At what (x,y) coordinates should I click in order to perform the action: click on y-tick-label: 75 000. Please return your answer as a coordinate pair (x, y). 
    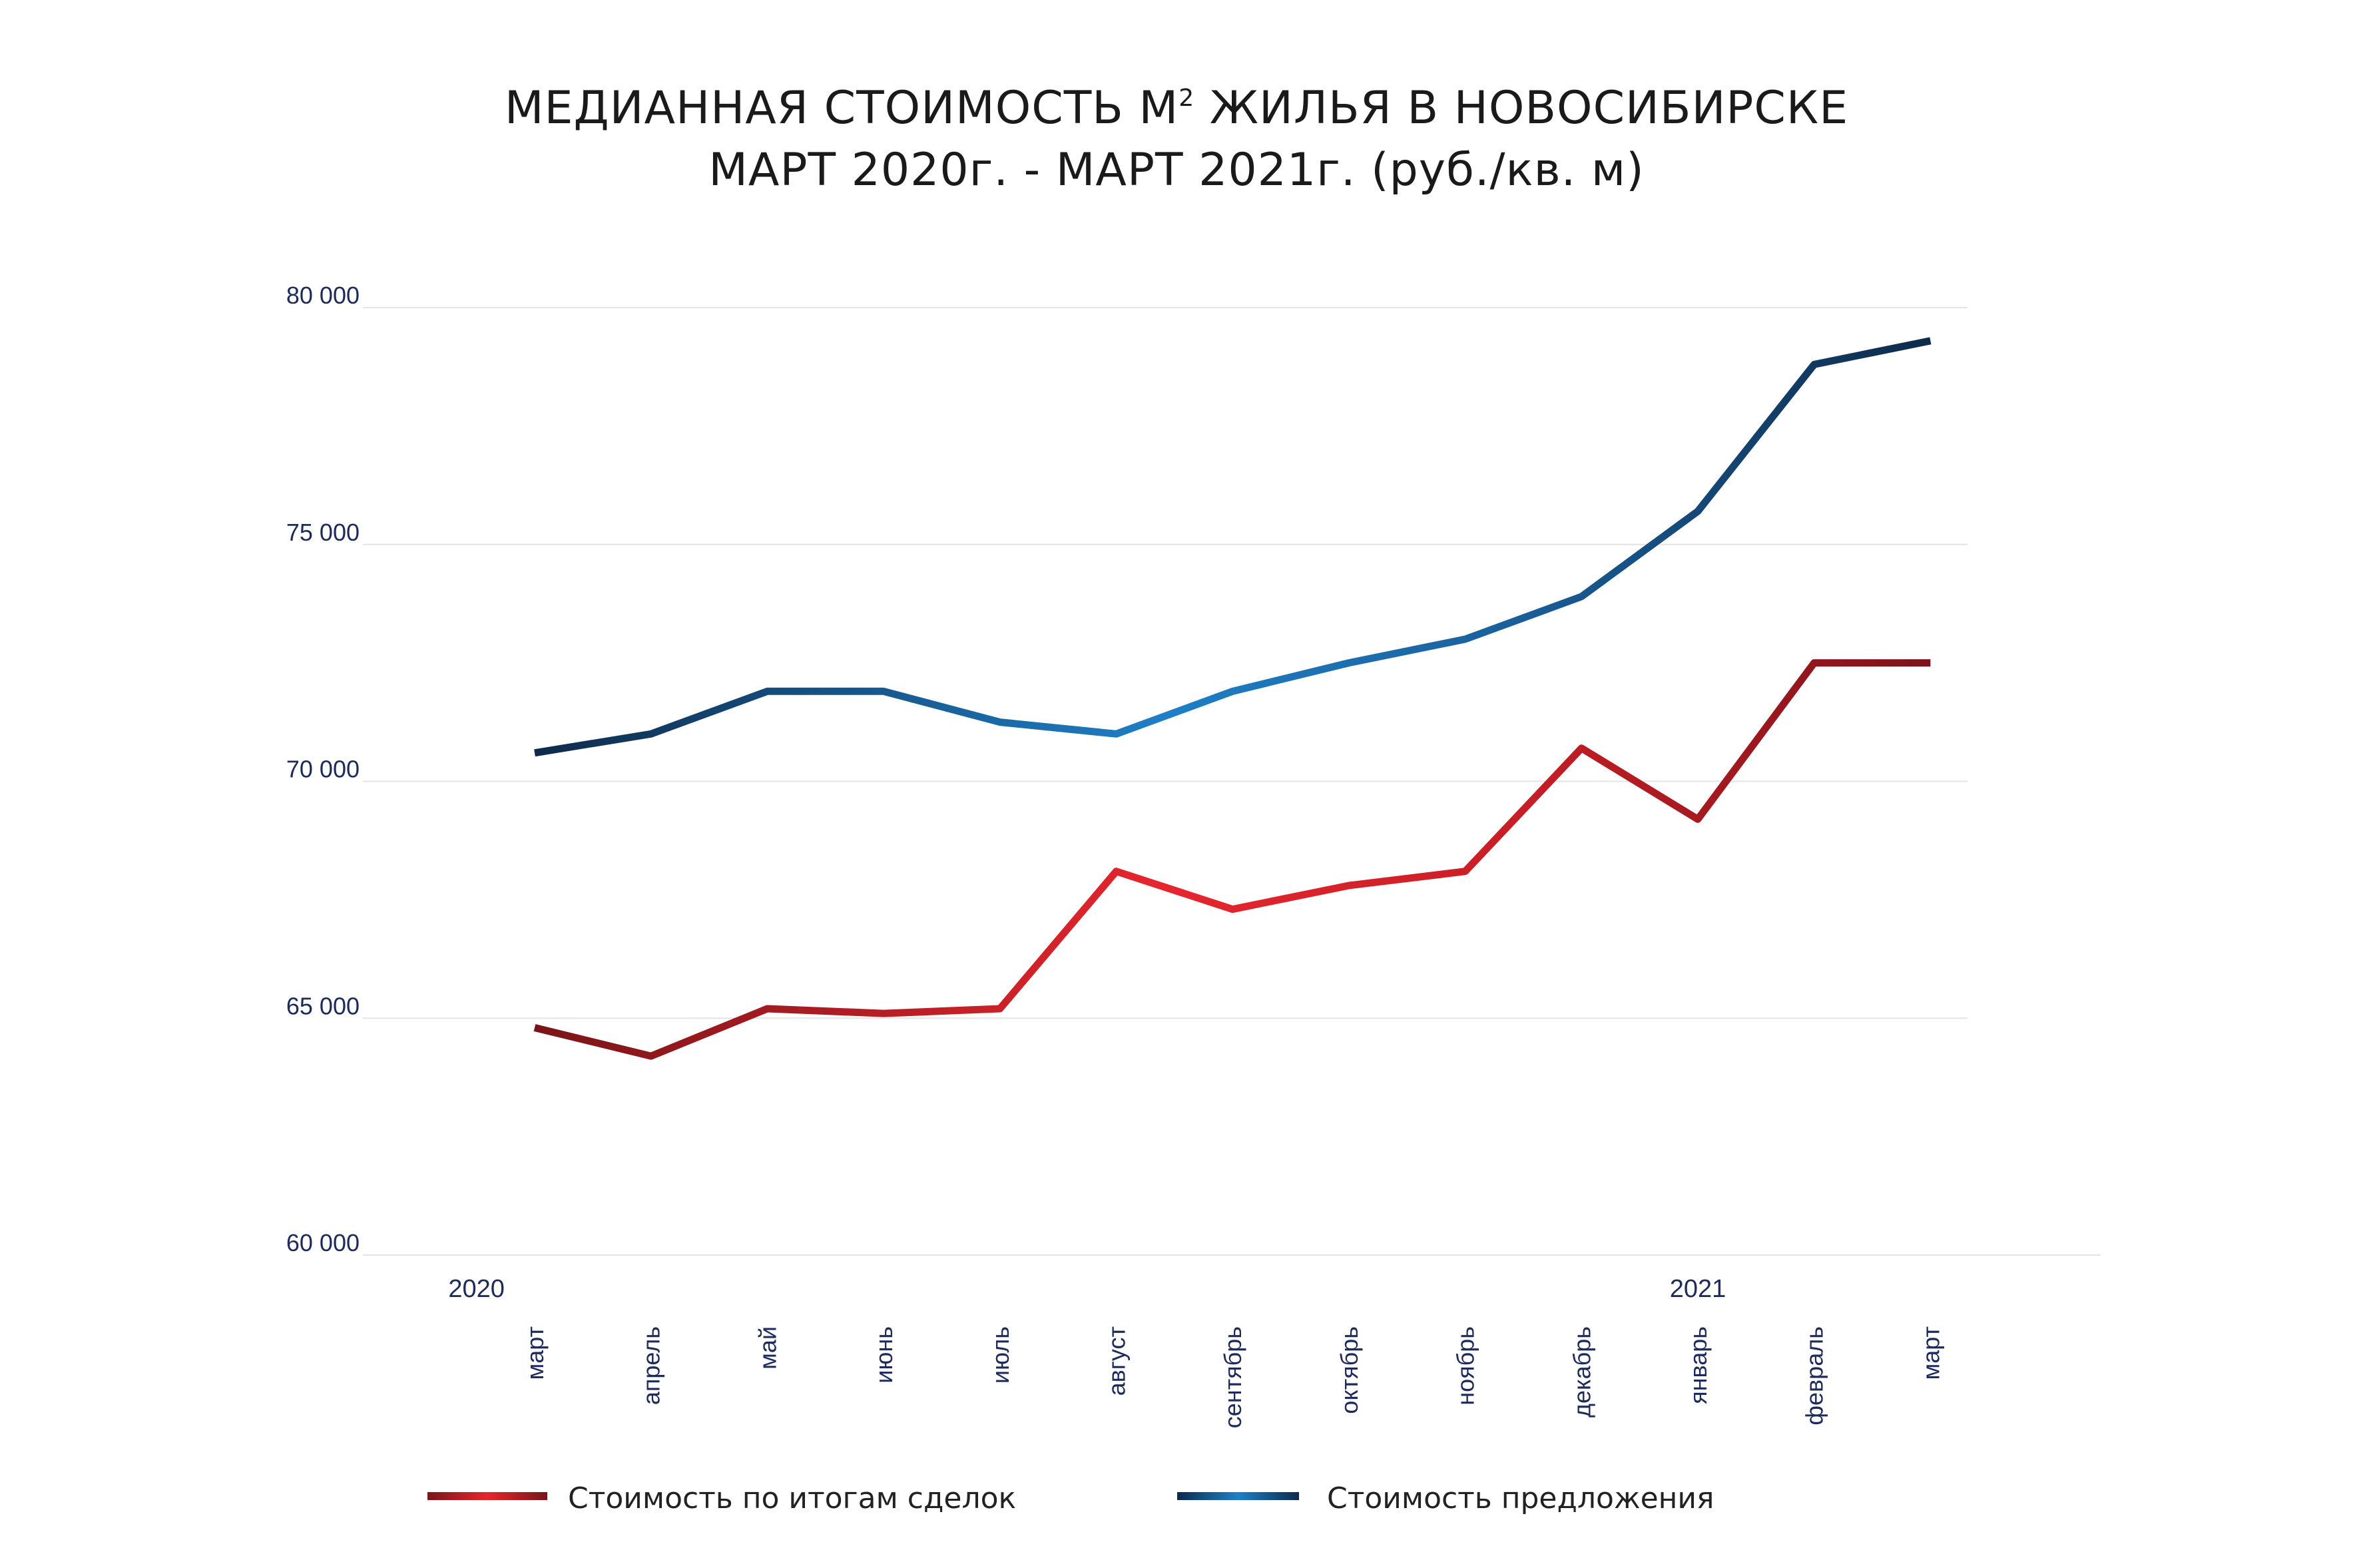
    Looking at the image, I should click on (323, 532).